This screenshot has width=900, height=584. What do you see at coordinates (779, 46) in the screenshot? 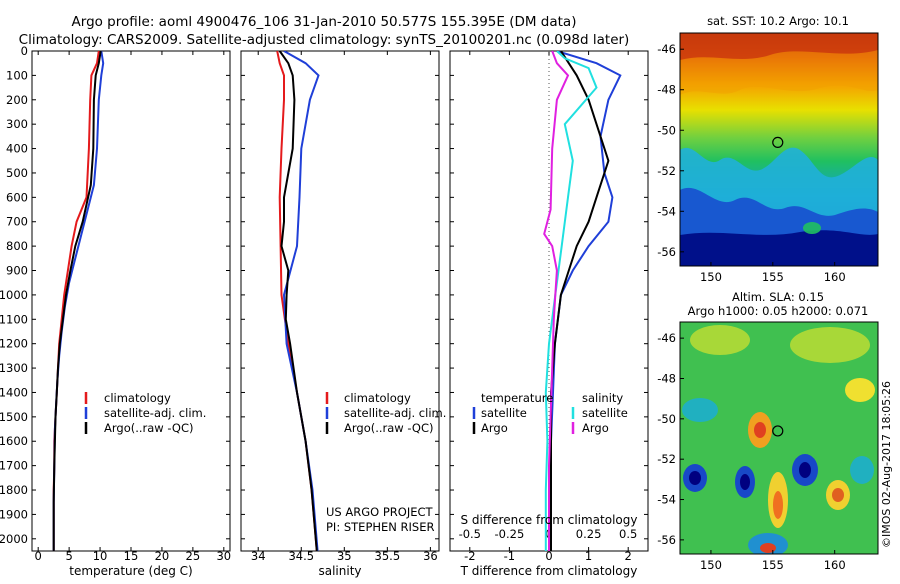
I see `sst-hot-band` at bounding box center [779, 46].